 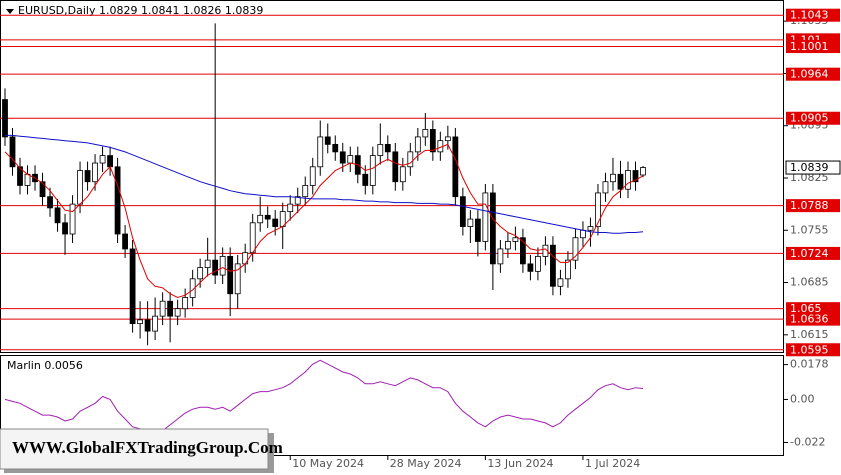 What do you see at coordinates (140, 10) in the screenshot?
I see `chart-title: EURUSD,Daily 1.0829 1.0841 1.0826 1.0839` at bounding box center [140, 10].